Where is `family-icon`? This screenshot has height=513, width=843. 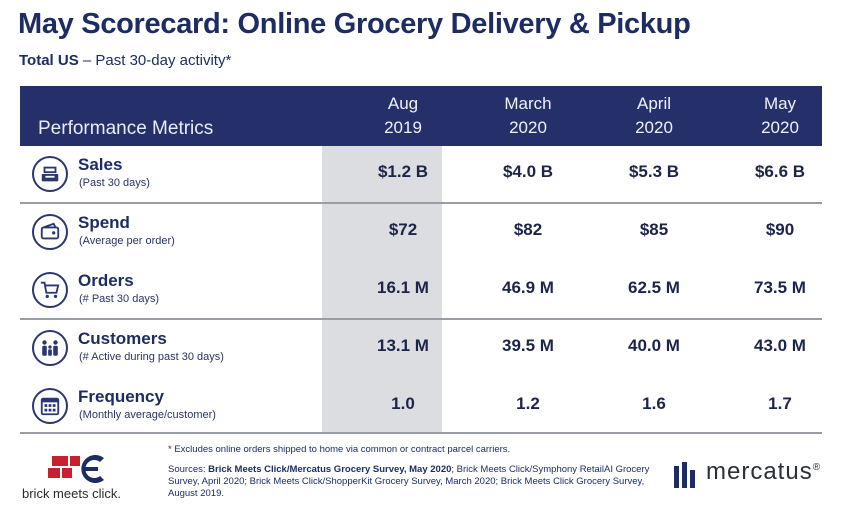 family-icon is located at coordinates (50, 348).